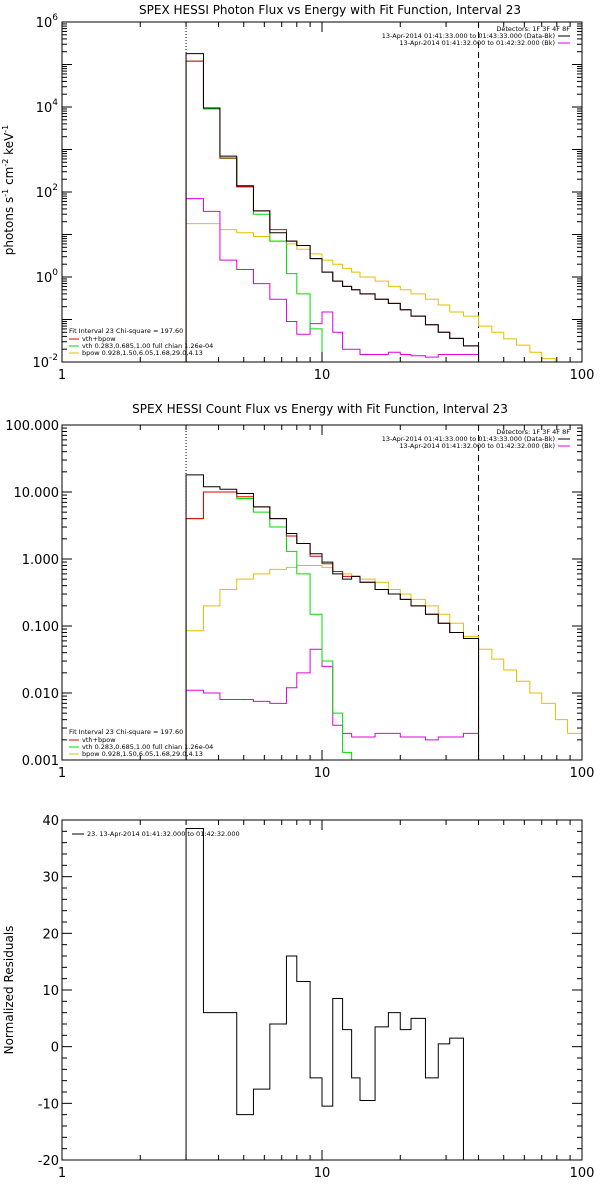 Image resolution: width=600 pixels, height=1200 pixels. I want to click on y-tick-label: 40, so click(50, 821).